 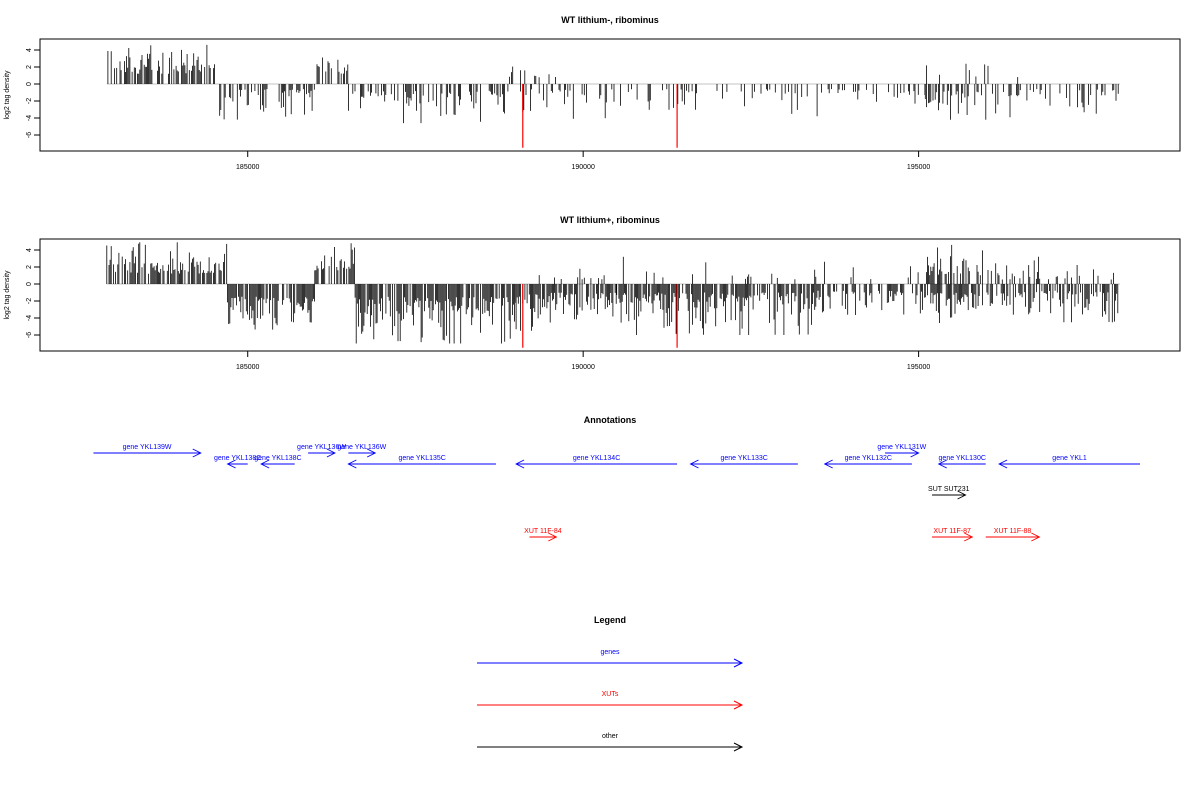 I want to click on feature-label: gene YKL139W, so click(x=147, y=447).